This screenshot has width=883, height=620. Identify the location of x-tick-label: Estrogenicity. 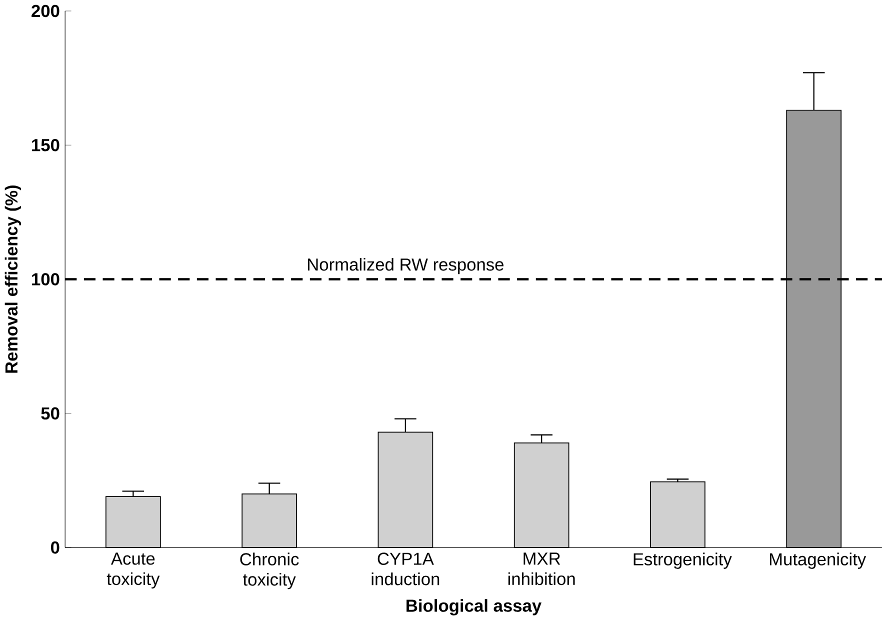
(683, 560).